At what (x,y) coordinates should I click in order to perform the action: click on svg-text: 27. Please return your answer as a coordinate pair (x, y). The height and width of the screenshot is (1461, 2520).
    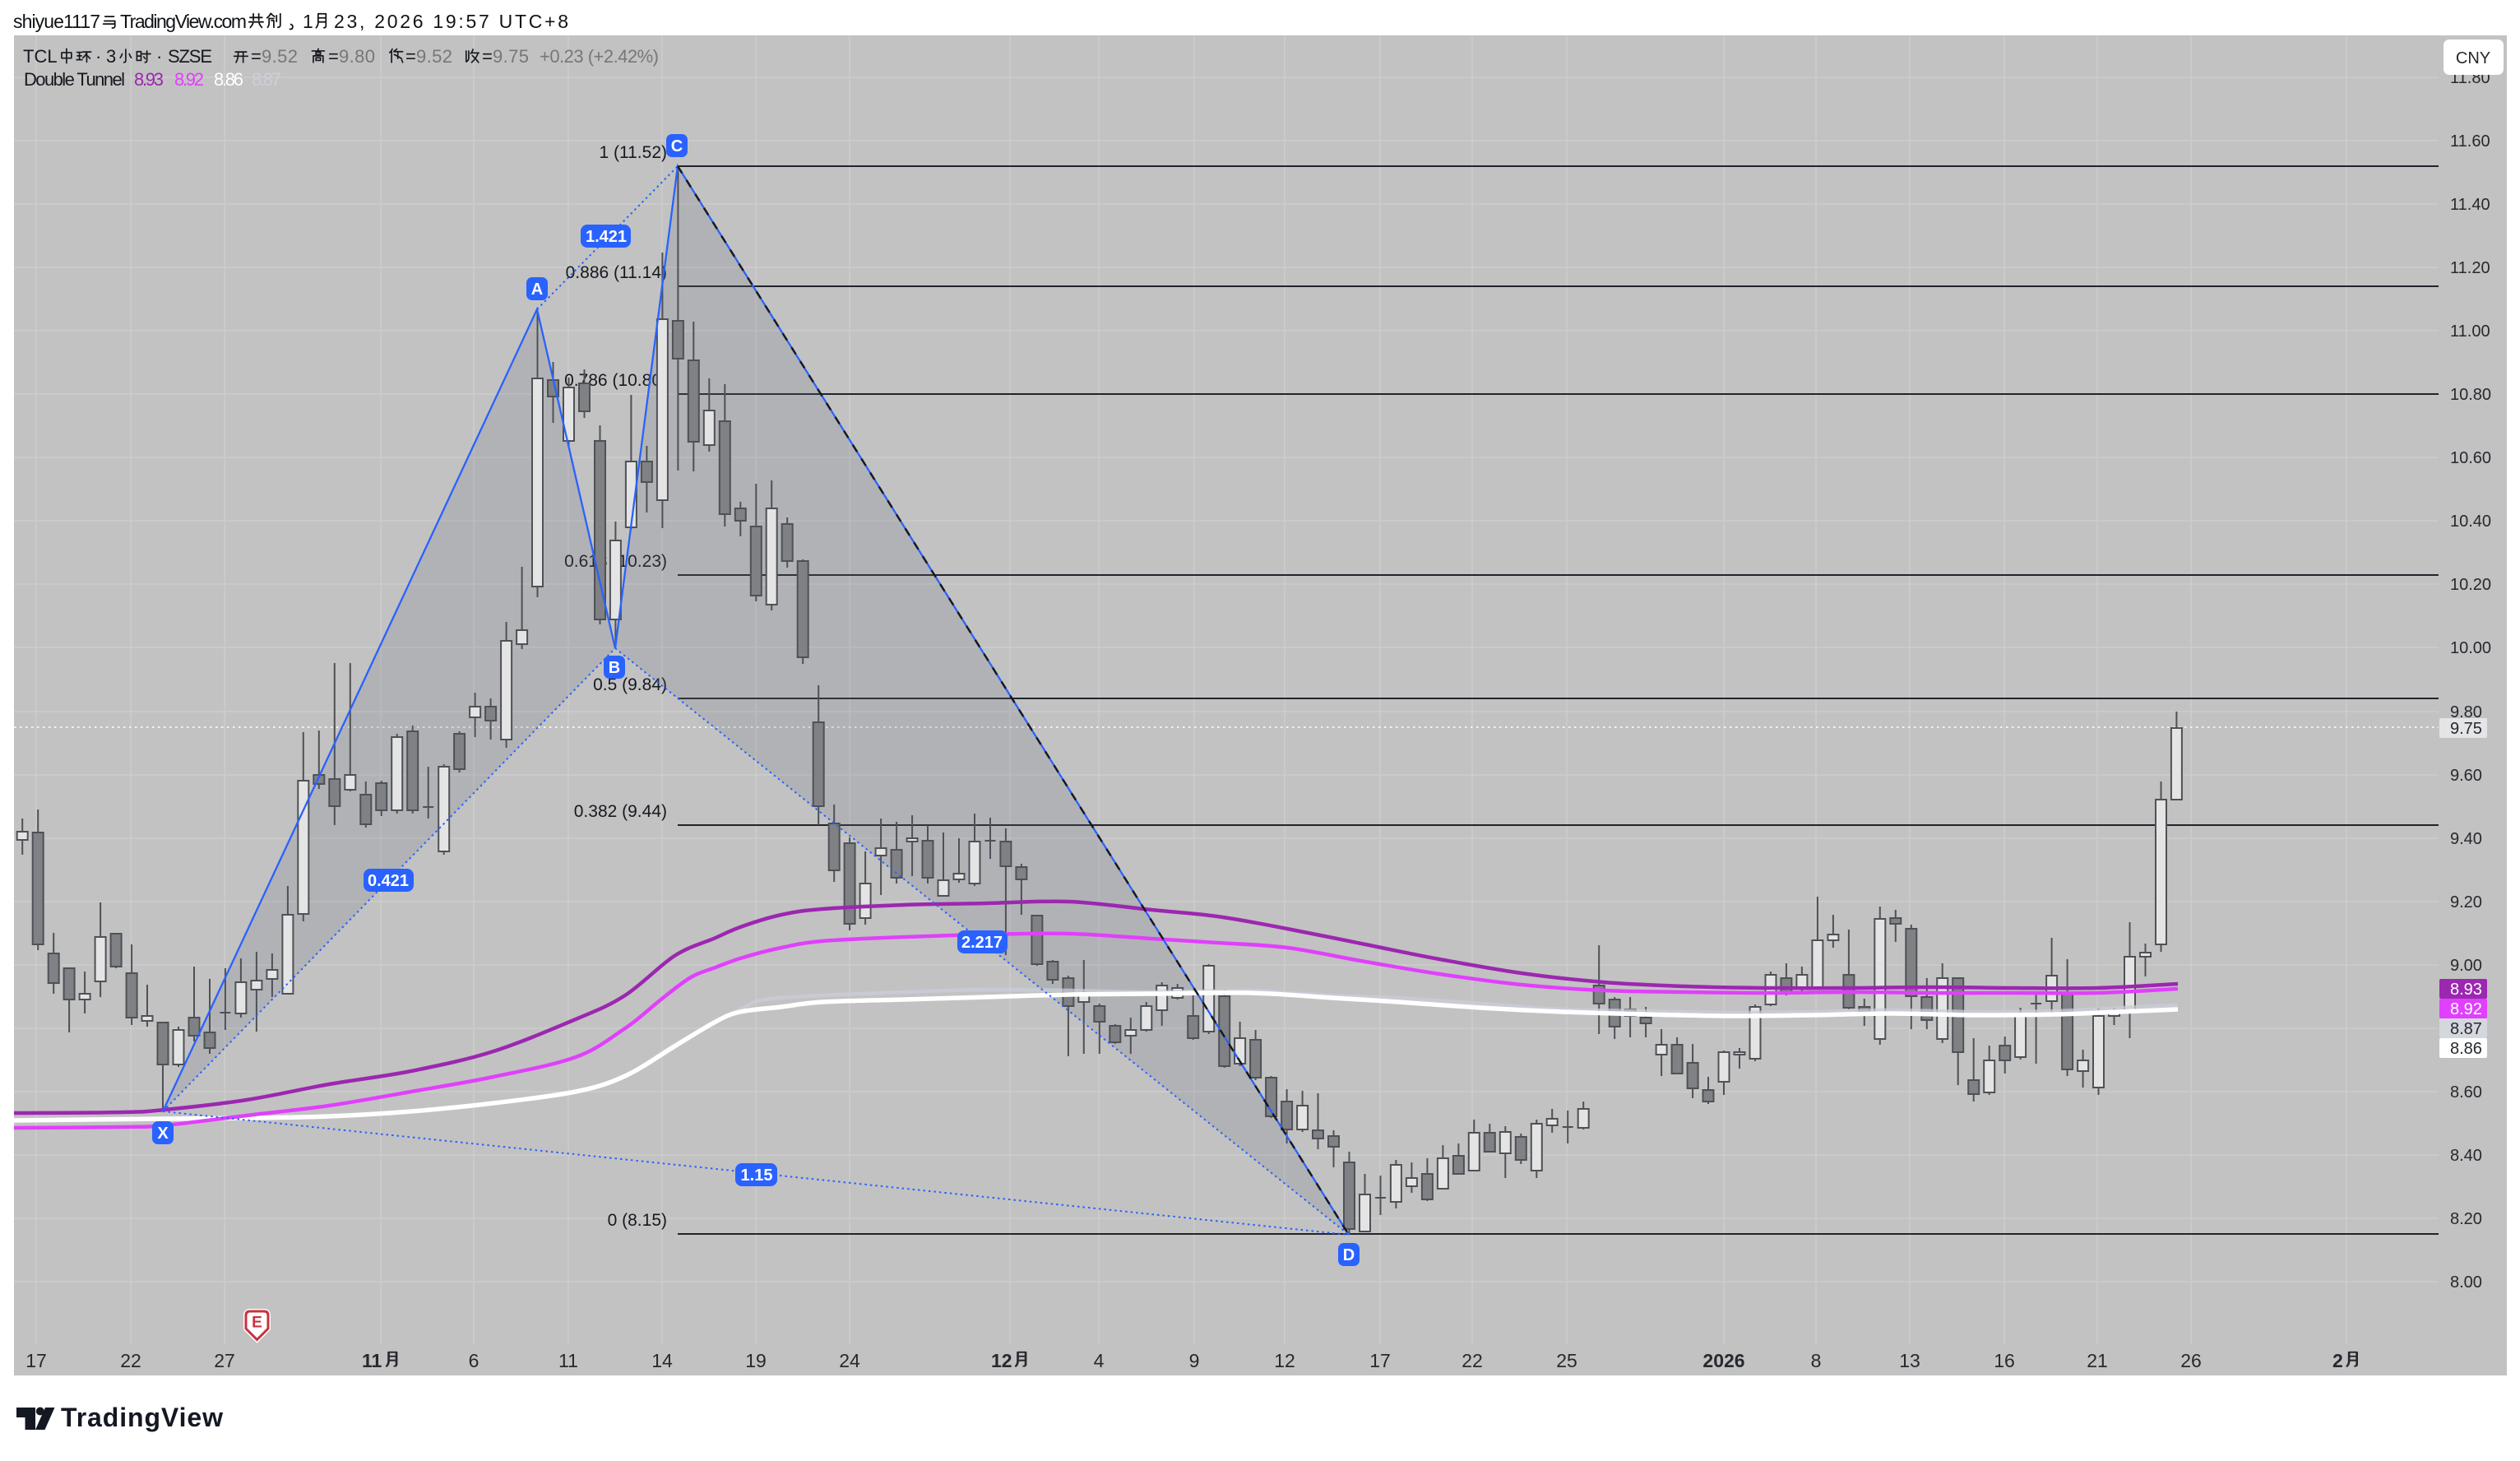
    Looking at the image, I should click on (224, 1360).